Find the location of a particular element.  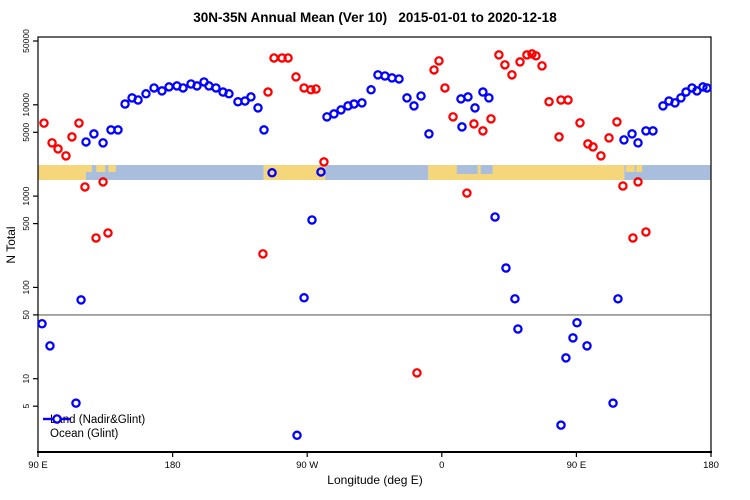

legend-item-ocean: Ocean (Glint) is located at coordinates (93, 427).